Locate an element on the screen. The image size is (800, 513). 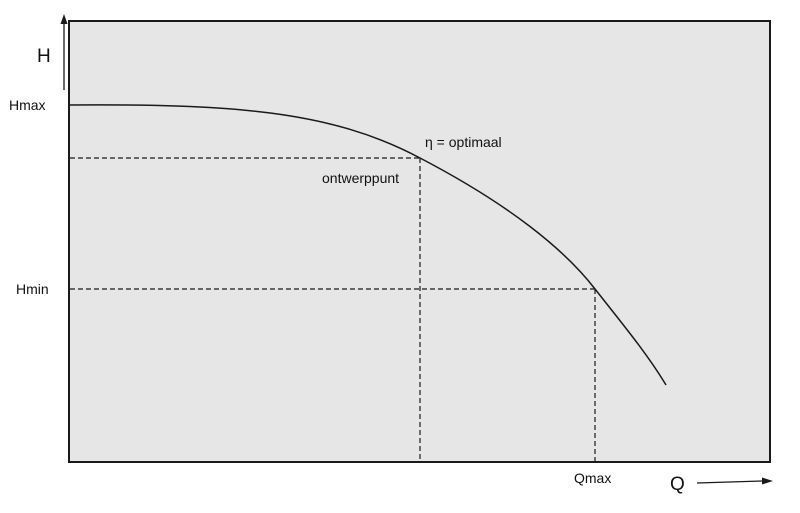
efficiency-label: η = optimaal is located at coordinates (463, 142).